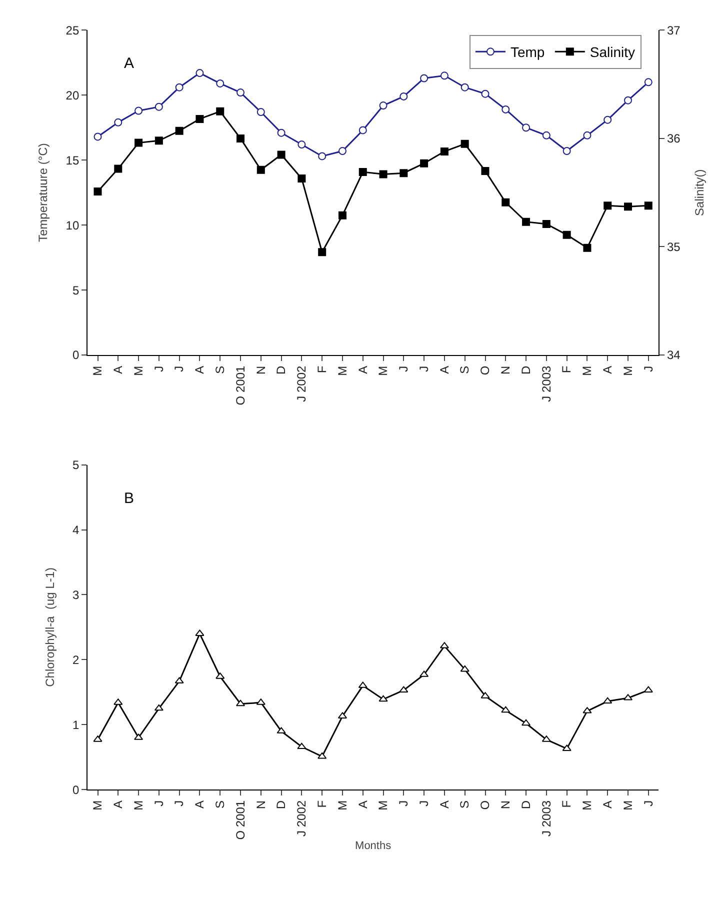 Image resolution: width=725 pixels, height=912 pixels. I want to click on y2-tick-label: 34, so click(674, 355).